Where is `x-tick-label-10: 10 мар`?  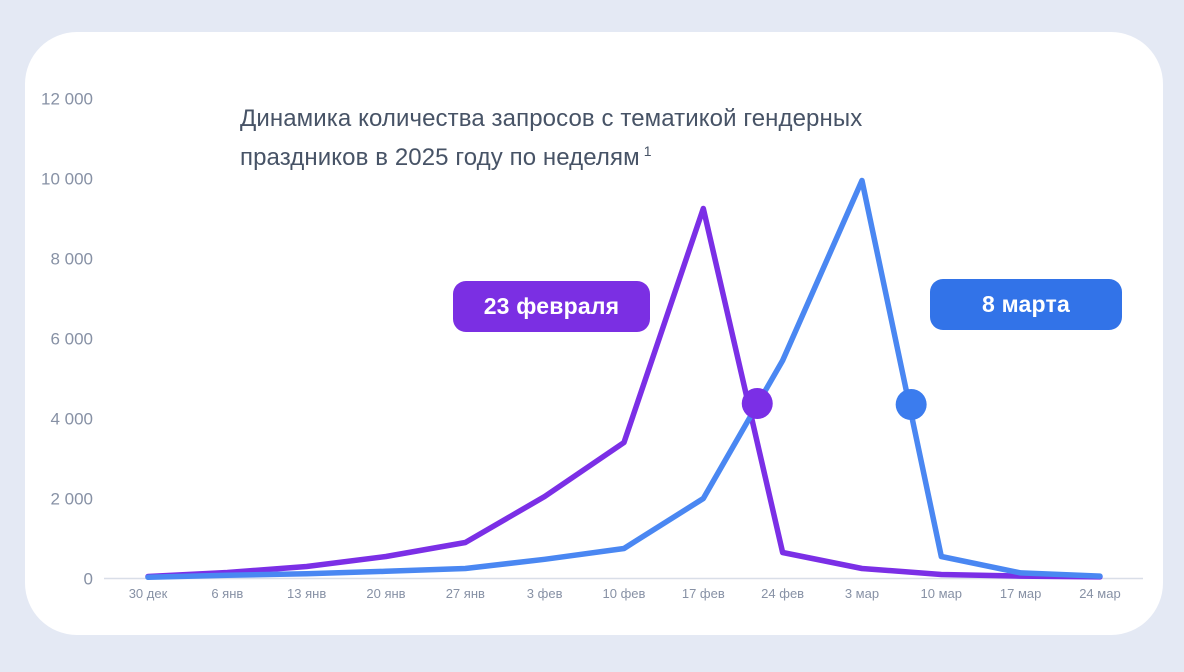 x-tick-label-10: 10 мар is located at coordinates (941, 593).